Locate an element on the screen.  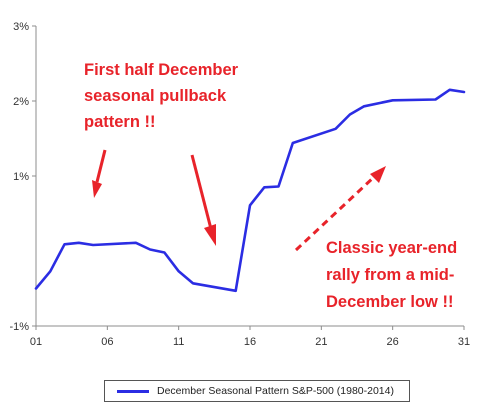
x-tick-label: 21 is located at coordinates (321, 342).